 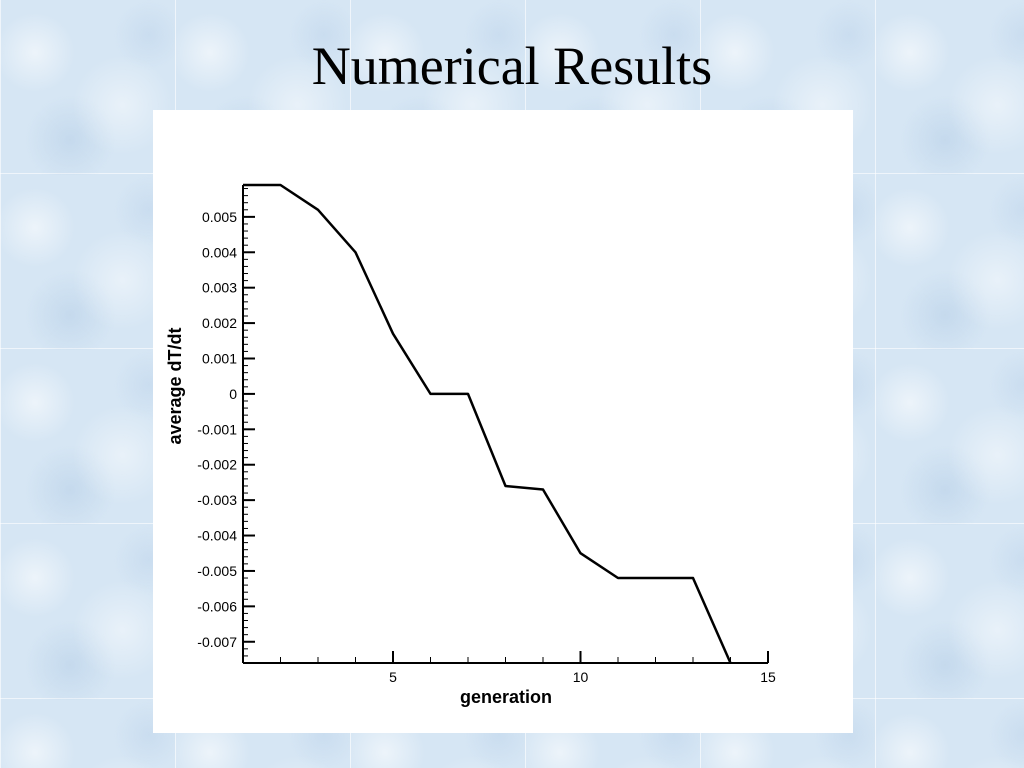 I want to click on slide-title: Numerical Results, so click(x=512, y=66).